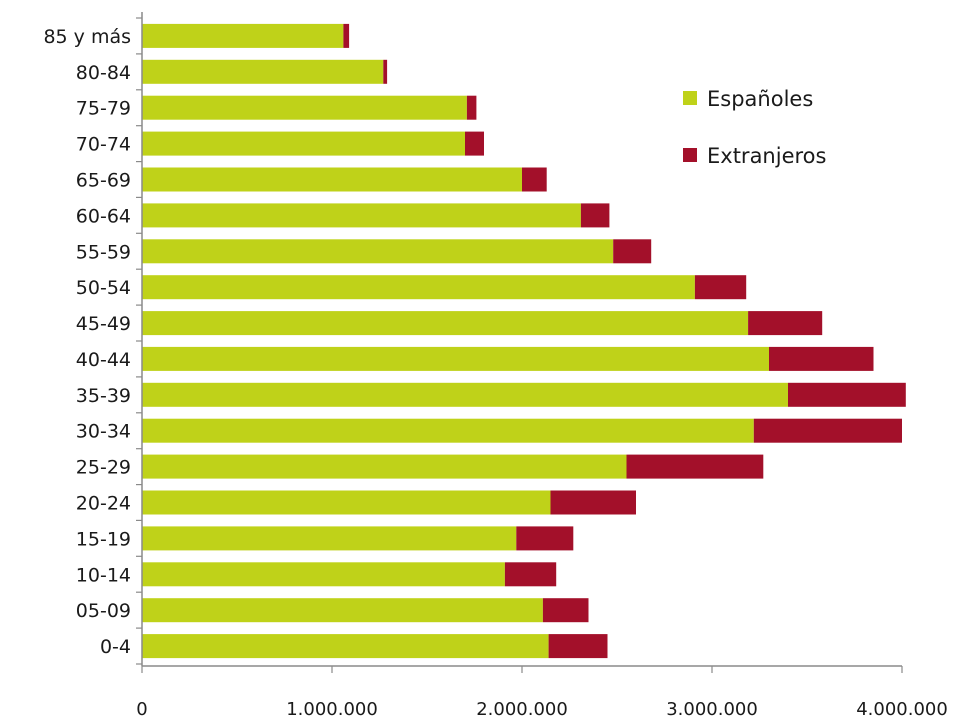 Image resolution: width=958 pixels, height=724 pixels. I want to click on category-label: 75-79, so click(103, 109).